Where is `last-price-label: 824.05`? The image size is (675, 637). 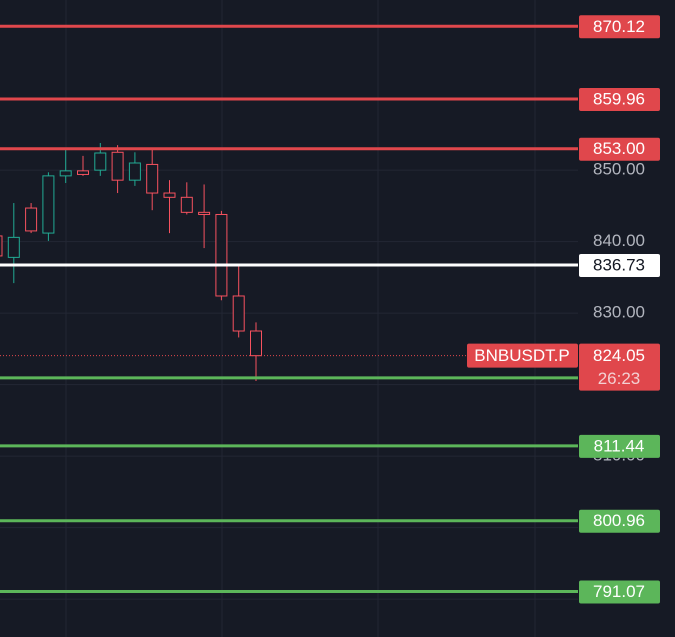 last-price-label: 824.05 is located at coordinates (619, 355).